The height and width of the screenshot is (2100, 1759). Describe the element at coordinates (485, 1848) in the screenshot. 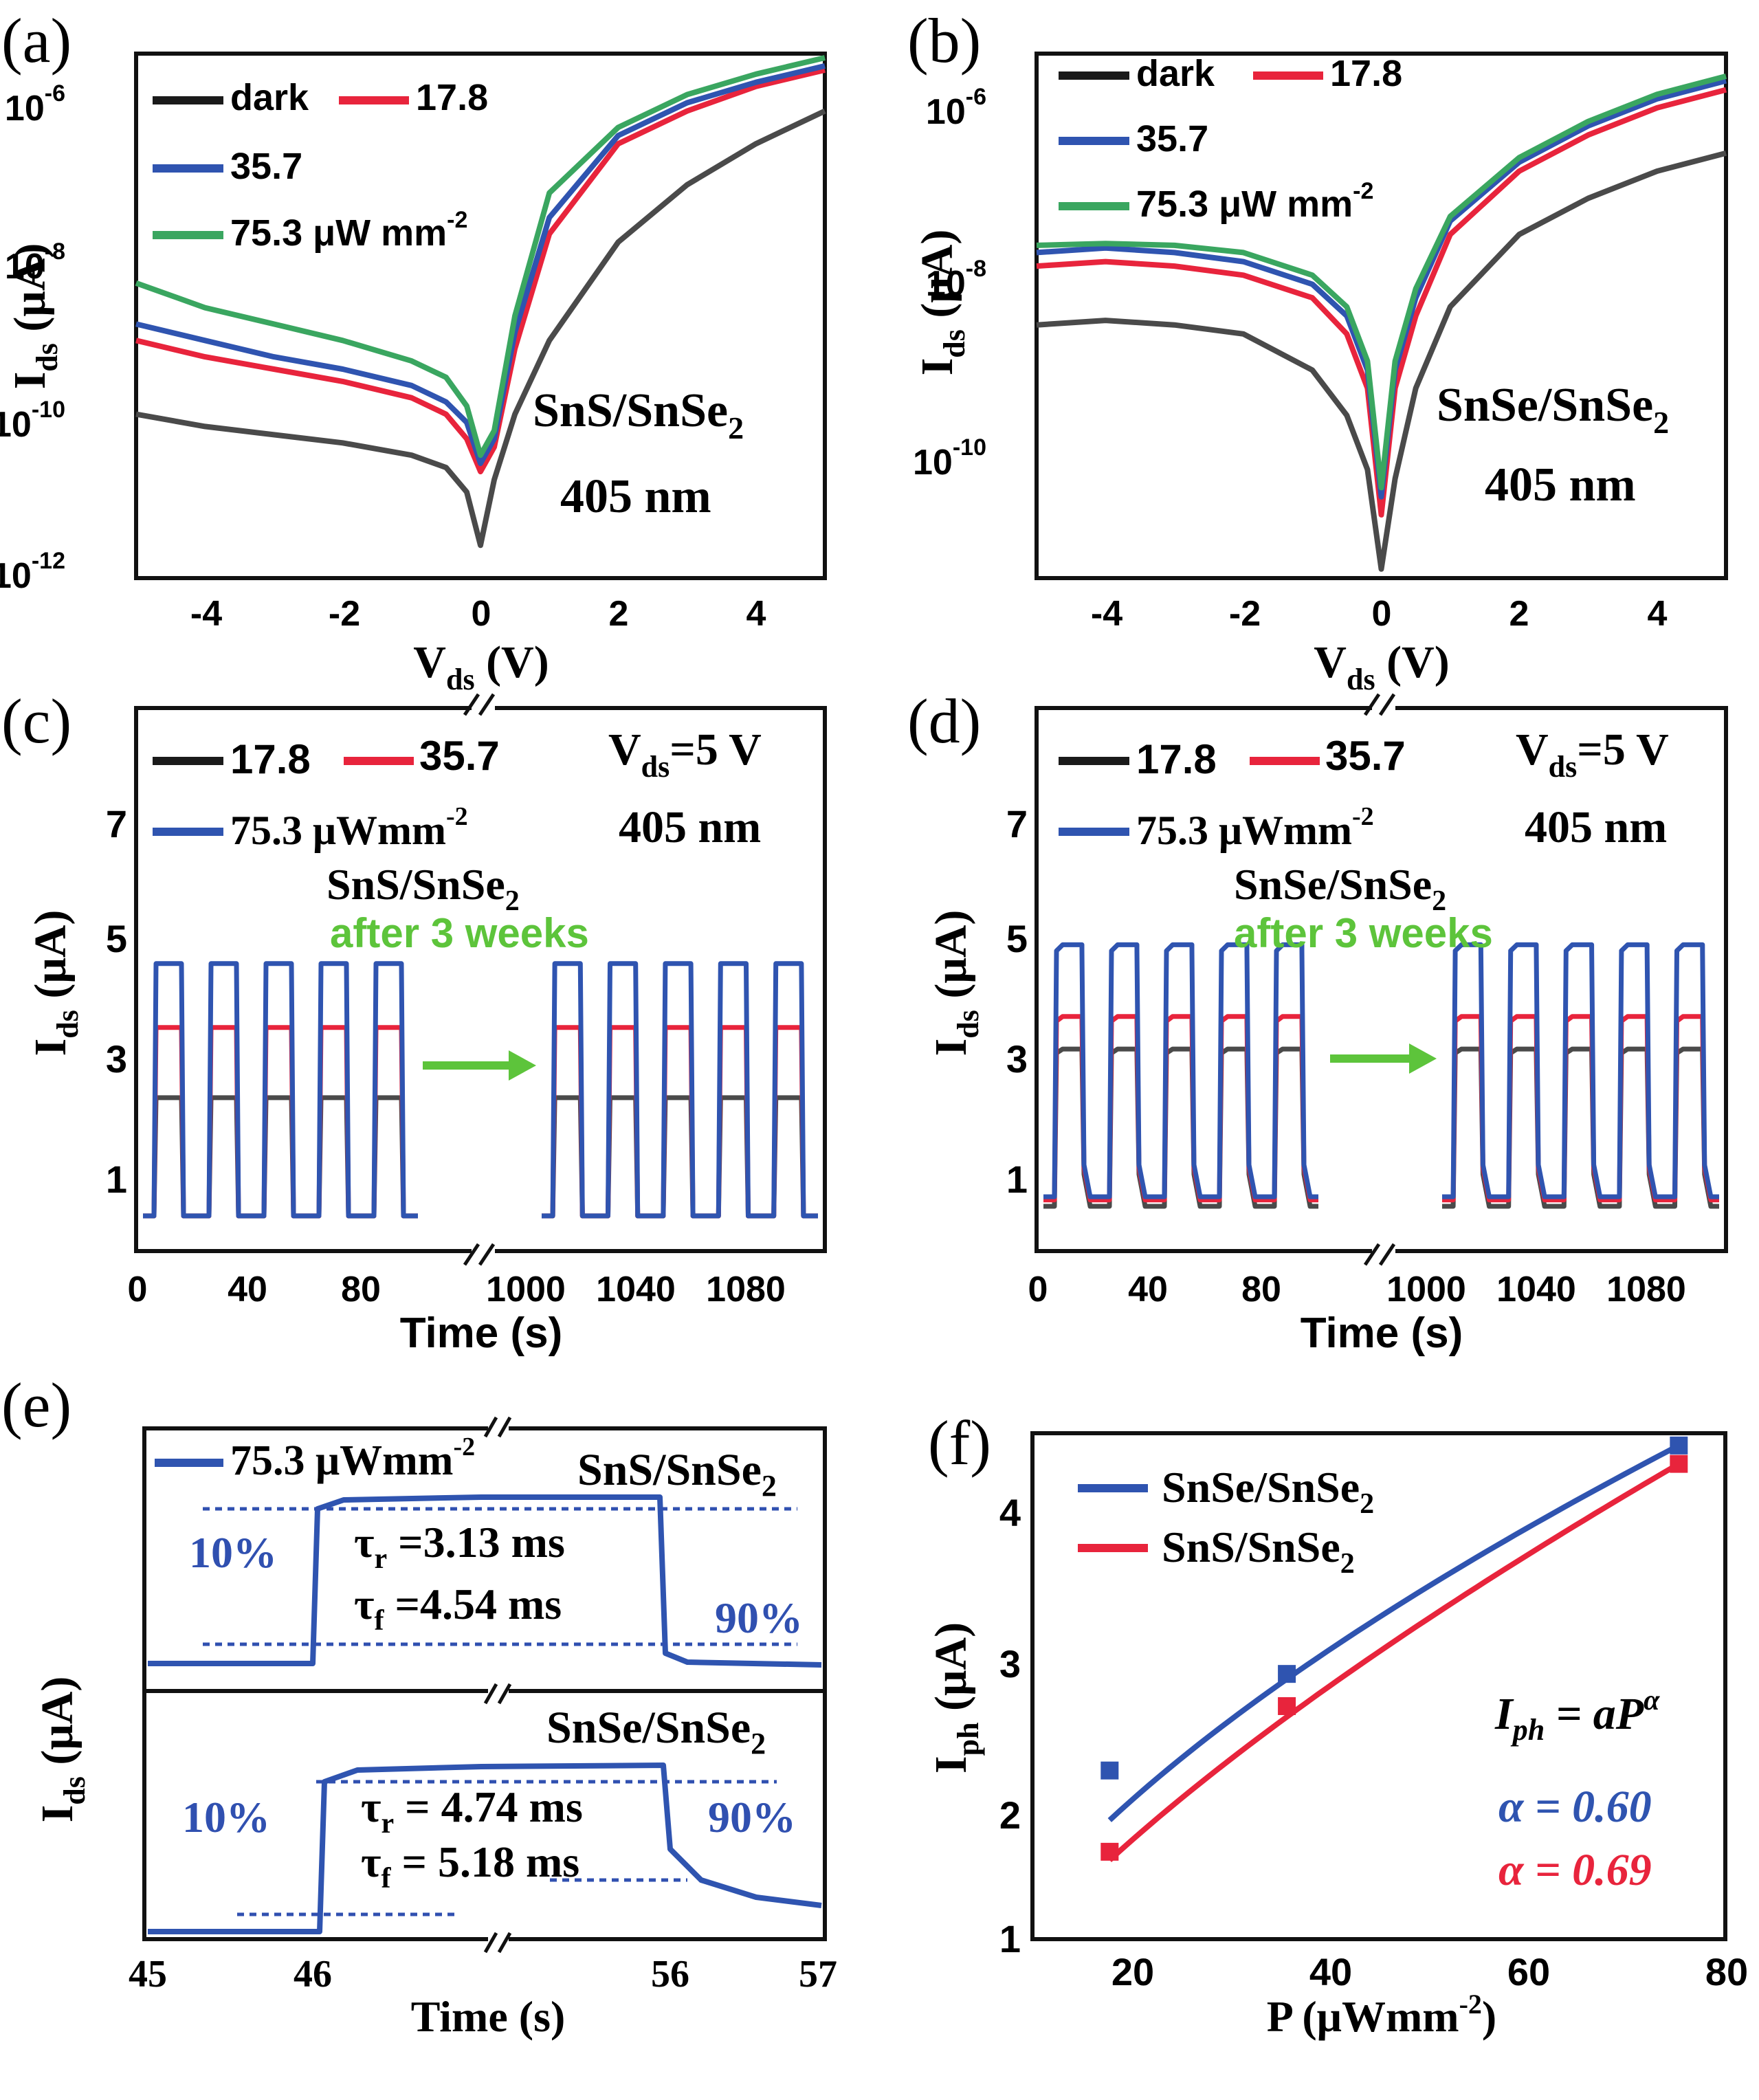

I see `panel-e-trace-bottom` at that location.